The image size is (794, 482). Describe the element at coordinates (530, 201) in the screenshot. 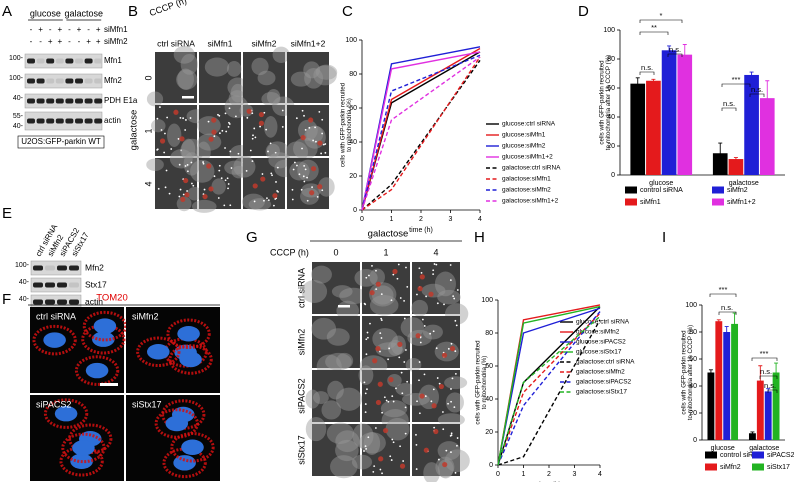

I see `legend-label: galactose:siMfn1+2` at that location.